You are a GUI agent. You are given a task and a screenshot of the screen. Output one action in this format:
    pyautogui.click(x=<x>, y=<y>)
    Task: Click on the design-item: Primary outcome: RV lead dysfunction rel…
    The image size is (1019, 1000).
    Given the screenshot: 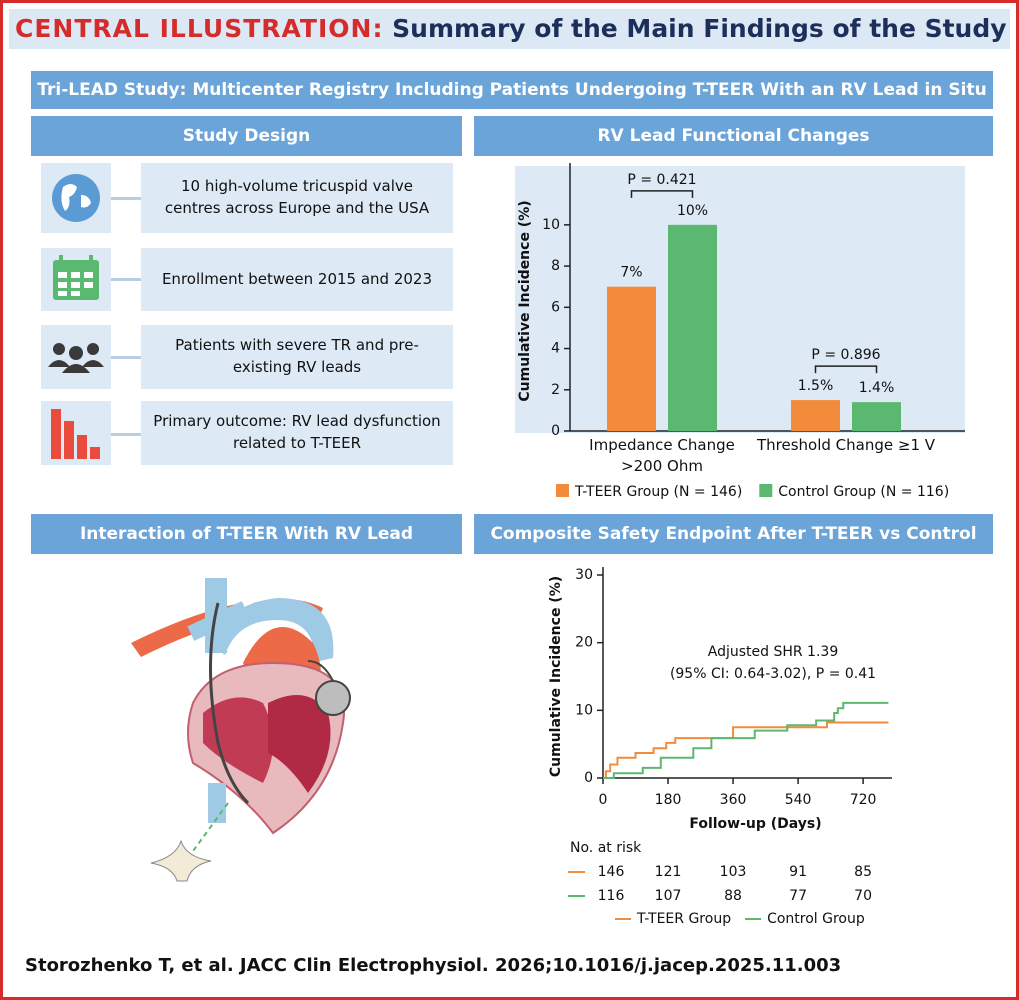 What is the action you would take?
    pyautogui.click(x=297, y=433)
    